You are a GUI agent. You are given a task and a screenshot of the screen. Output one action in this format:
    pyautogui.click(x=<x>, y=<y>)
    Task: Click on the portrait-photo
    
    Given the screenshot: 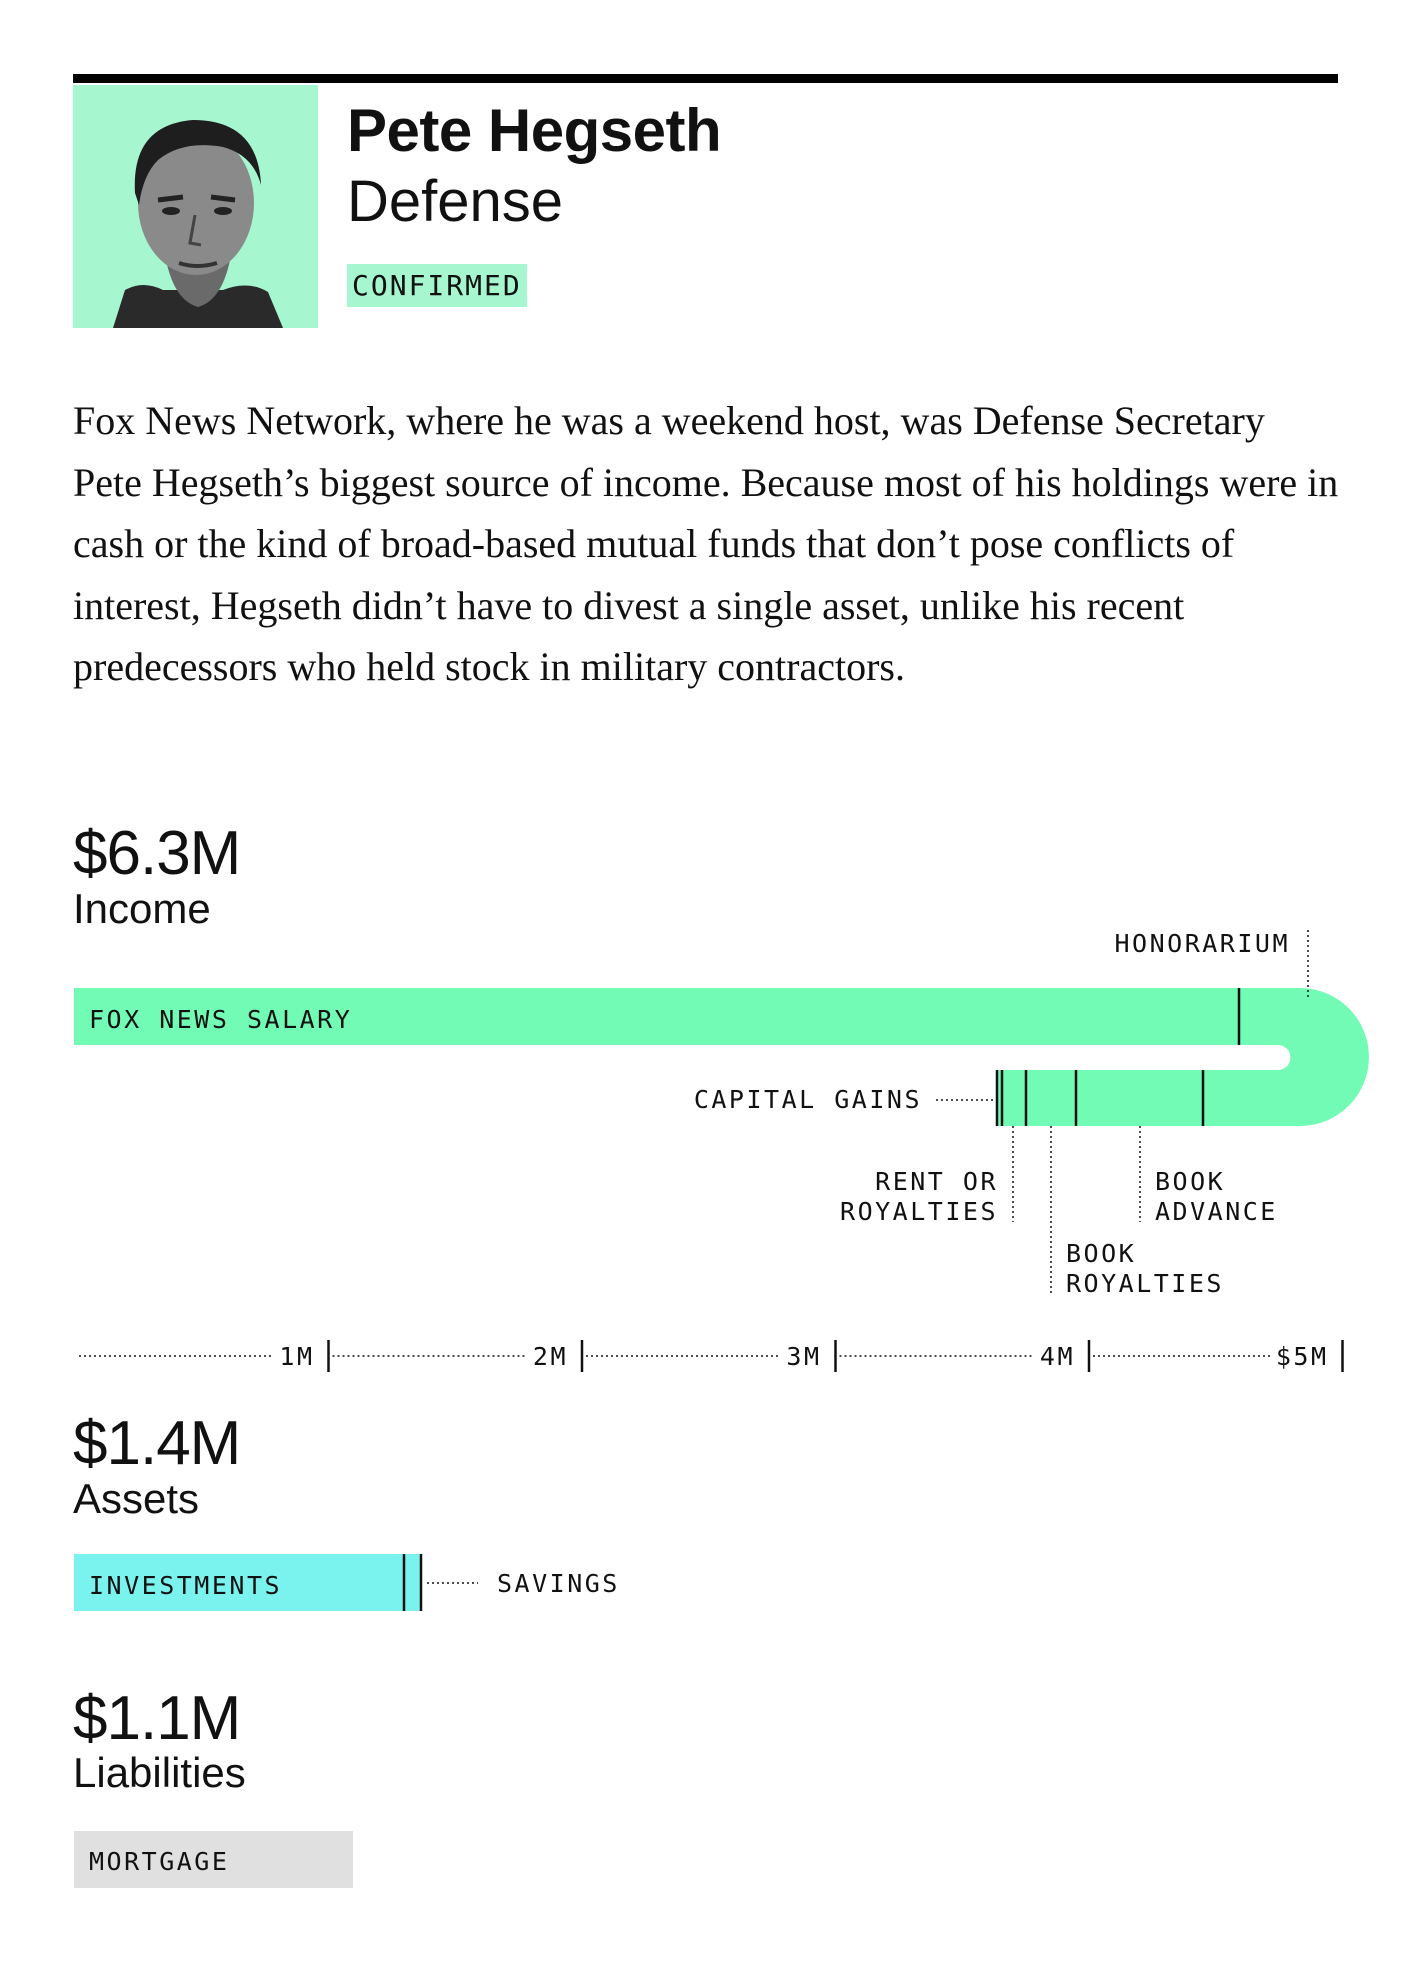 What is the action you would take?
    pyautogui.click(x=195, y=206)
    